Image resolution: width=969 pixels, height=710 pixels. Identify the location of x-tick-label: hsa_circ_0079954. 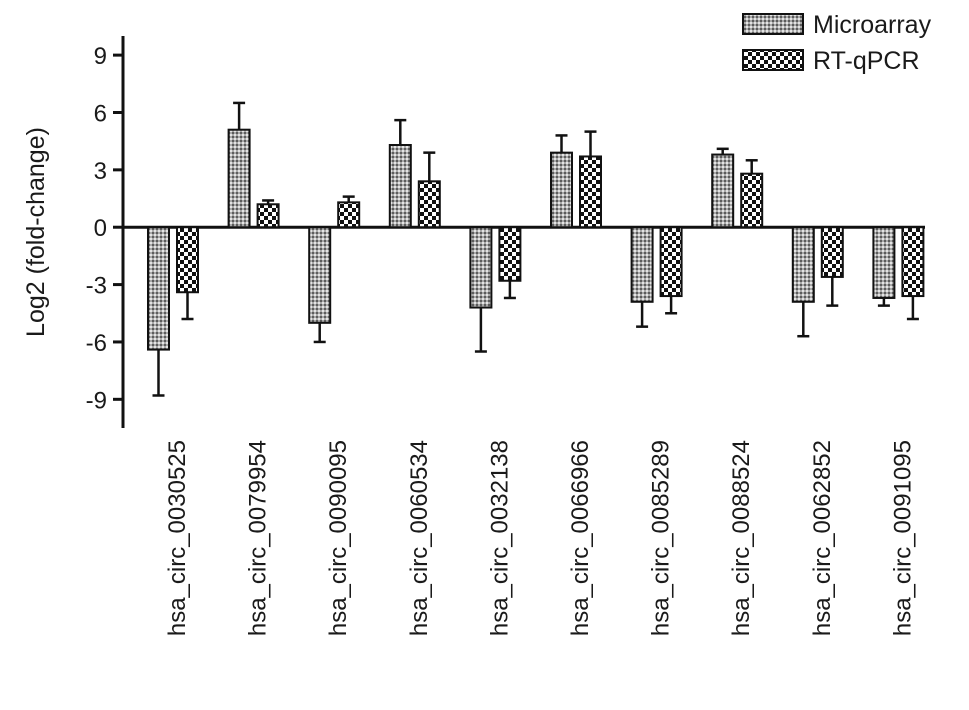
(258, 538).